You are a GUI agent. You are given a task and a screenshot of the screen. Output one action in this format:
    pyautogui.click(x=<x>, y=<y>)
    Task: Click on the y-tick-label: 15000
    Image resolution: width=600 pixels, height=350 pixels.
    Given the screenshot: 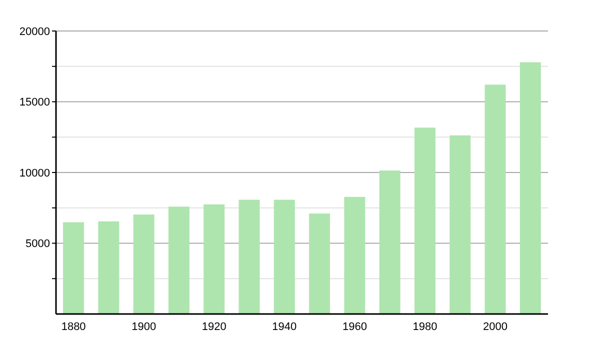 What is the action you would take?
    pyautogui.click(x=34, y=102)
    